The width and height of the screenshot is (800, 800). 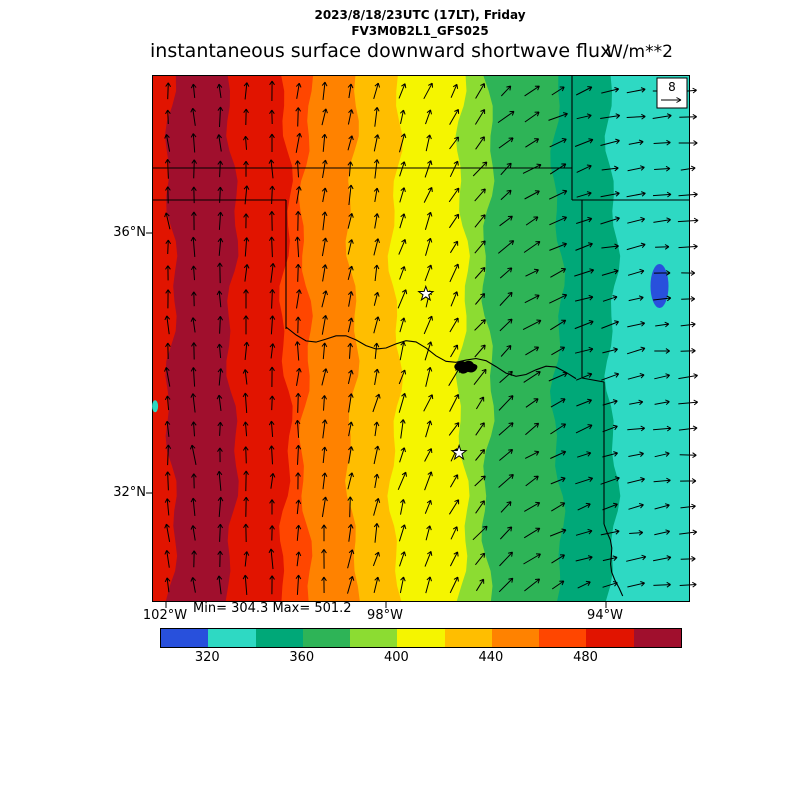 What do you see at coordinates (672, 87) in the screenshot?
I see `ref-vector-value: 8` at bounding box center [672, 87].